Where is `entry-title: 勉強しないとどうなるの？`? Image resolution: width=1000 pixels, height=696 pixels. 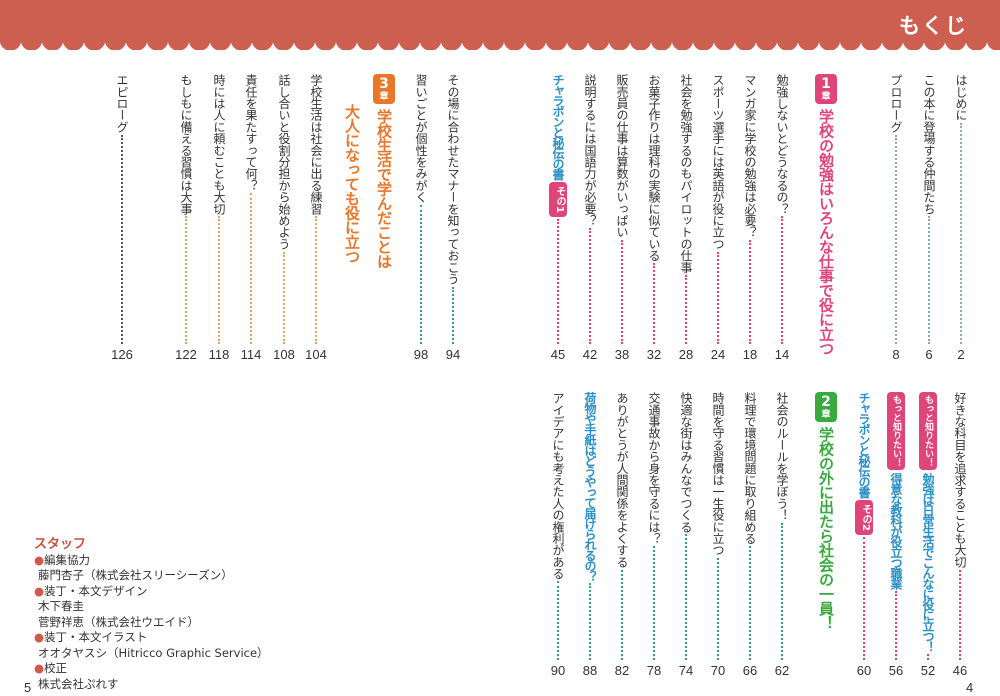
entry-title: 勉強しないとどうなるの？ is located at coordinates (782, 144).